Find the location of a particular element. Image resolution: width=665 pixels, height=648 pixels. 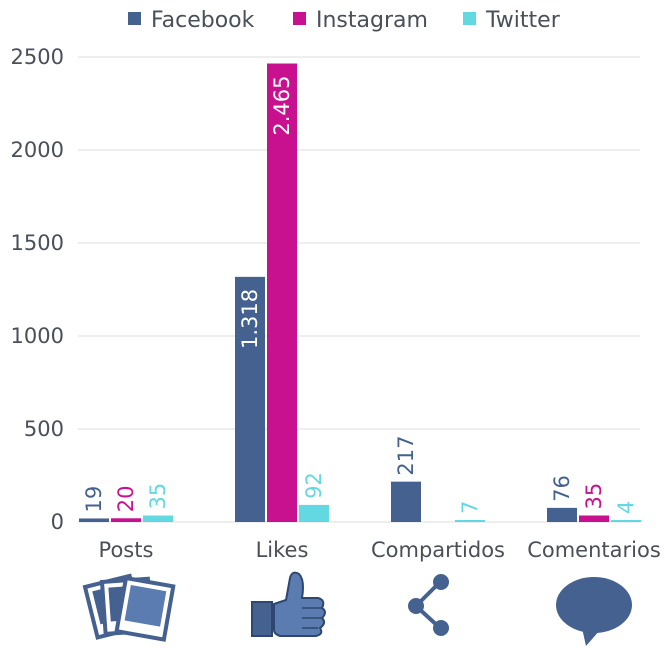

data-label: 19 is located at coordinates (94, 499).